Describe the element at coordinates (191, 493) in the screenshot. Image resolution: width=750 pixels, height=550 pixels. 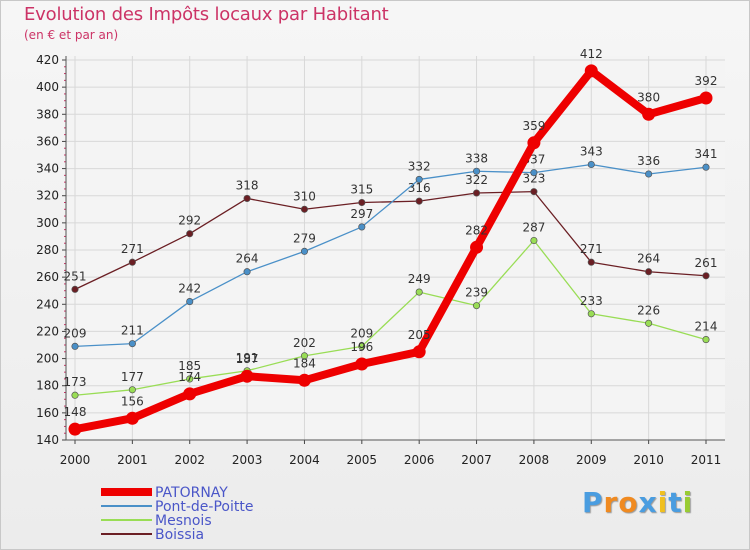
I see `legend-label: PATORNAY` at that location.